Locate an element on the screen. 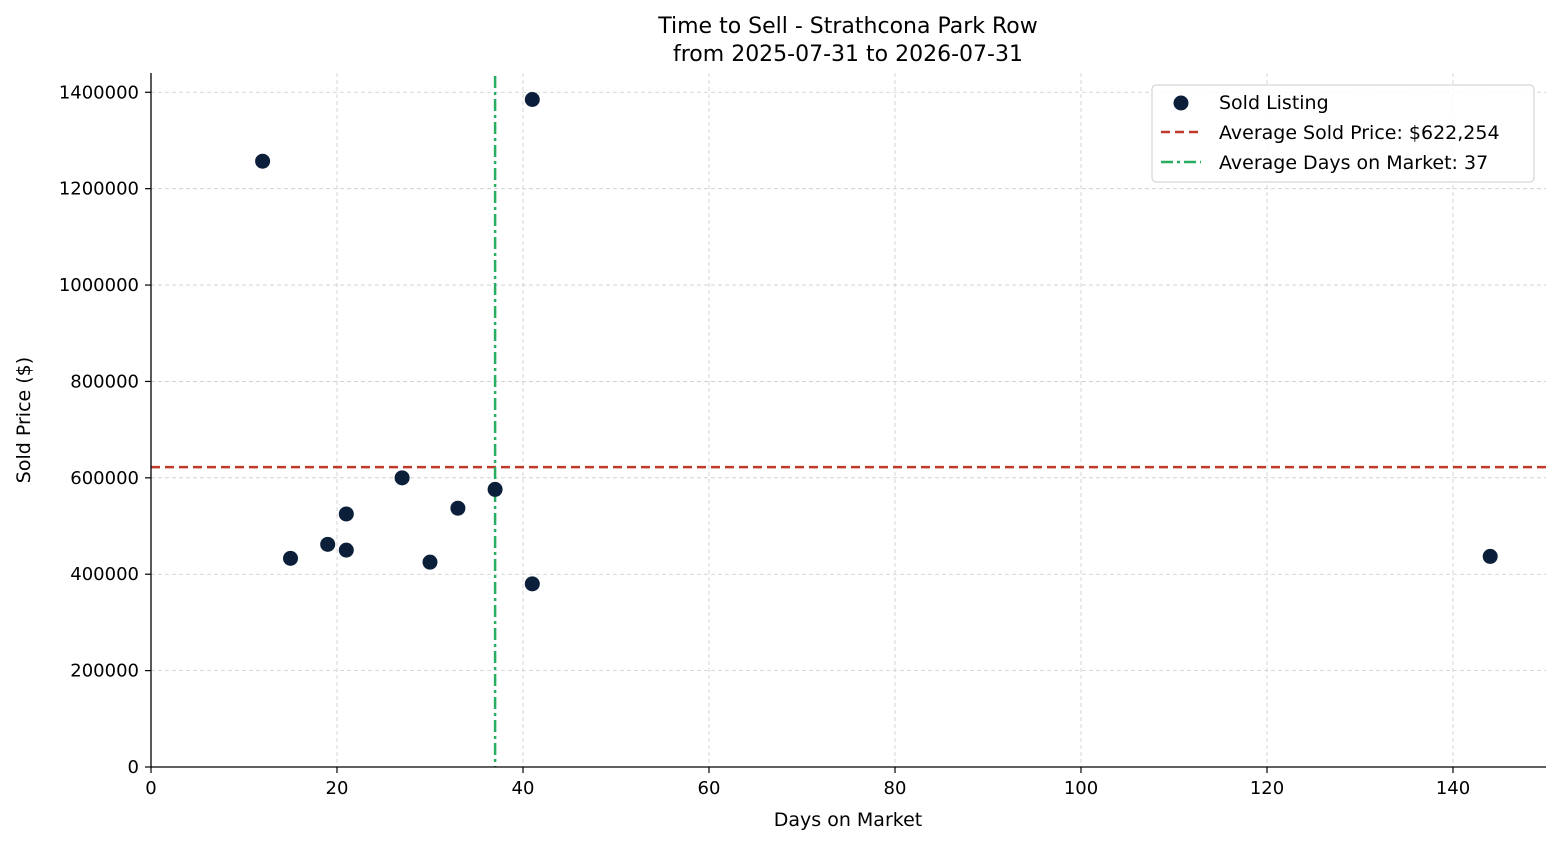 This screenshot has height=845, width=1560. chart-title: Time to Sell - Strathcona Park Row is located at coordinates (847, 26).